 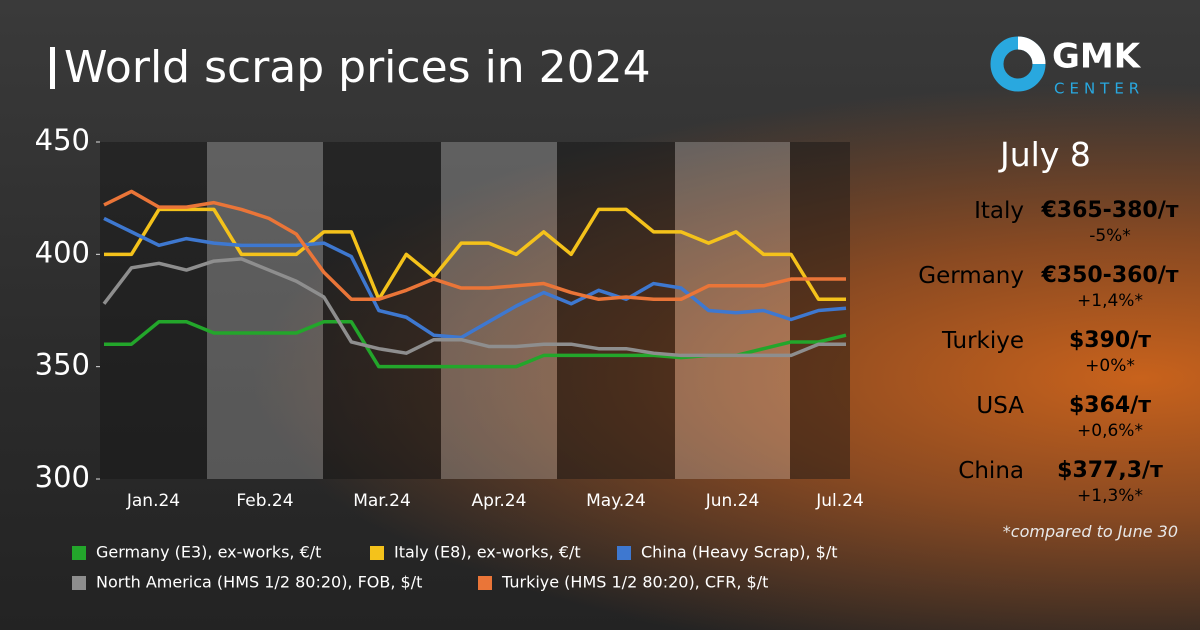 What do you see at coordinates (62, 252) in the screenshot?
I see `y-tick-label: 400` at bounding box center [62, 252].